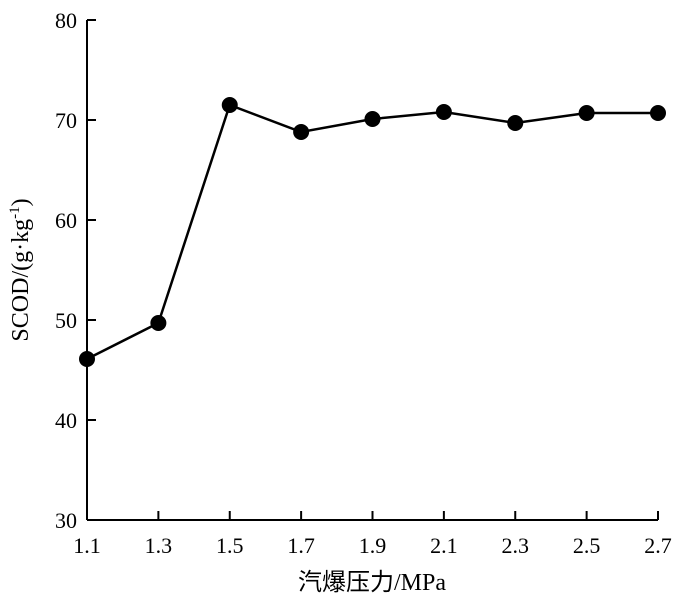  I want to click on y-tick-label: 50, so click(66, 320).